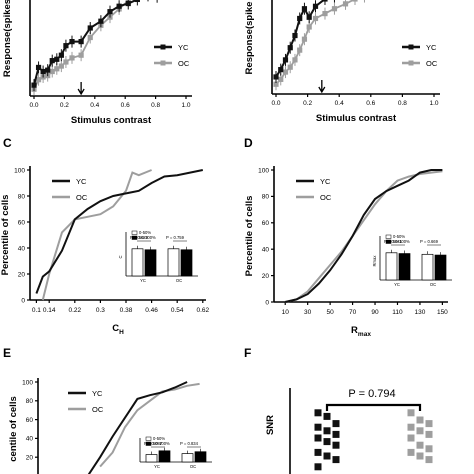  I want to click on panel-letter-c: C, so click(7, 143).